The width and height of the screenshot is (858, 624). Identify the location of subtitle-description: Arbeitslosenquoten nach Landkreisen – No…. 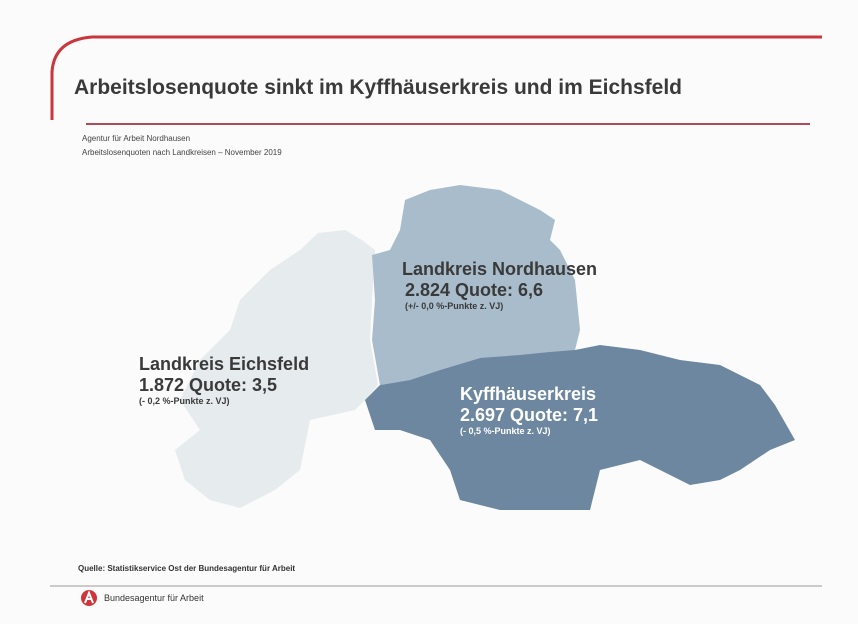
(182, 152).